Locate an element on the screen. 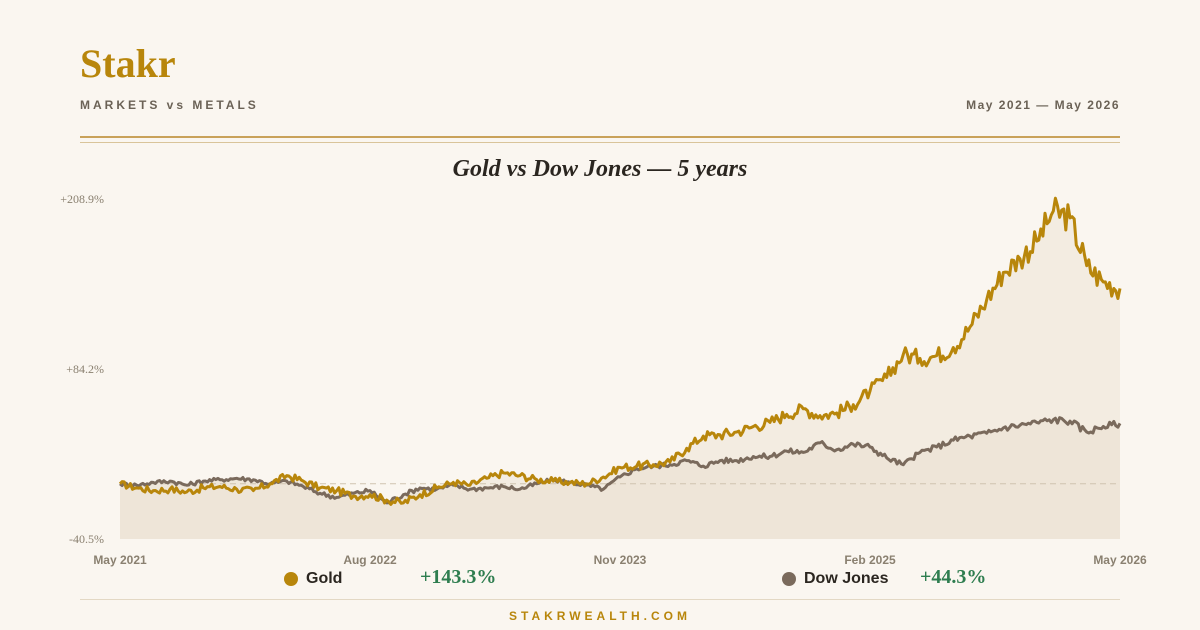 Image resolution: width=1200 pixels, height=630 pixels. y-tick-label: -40.5% is located at coordinates (86, 539).